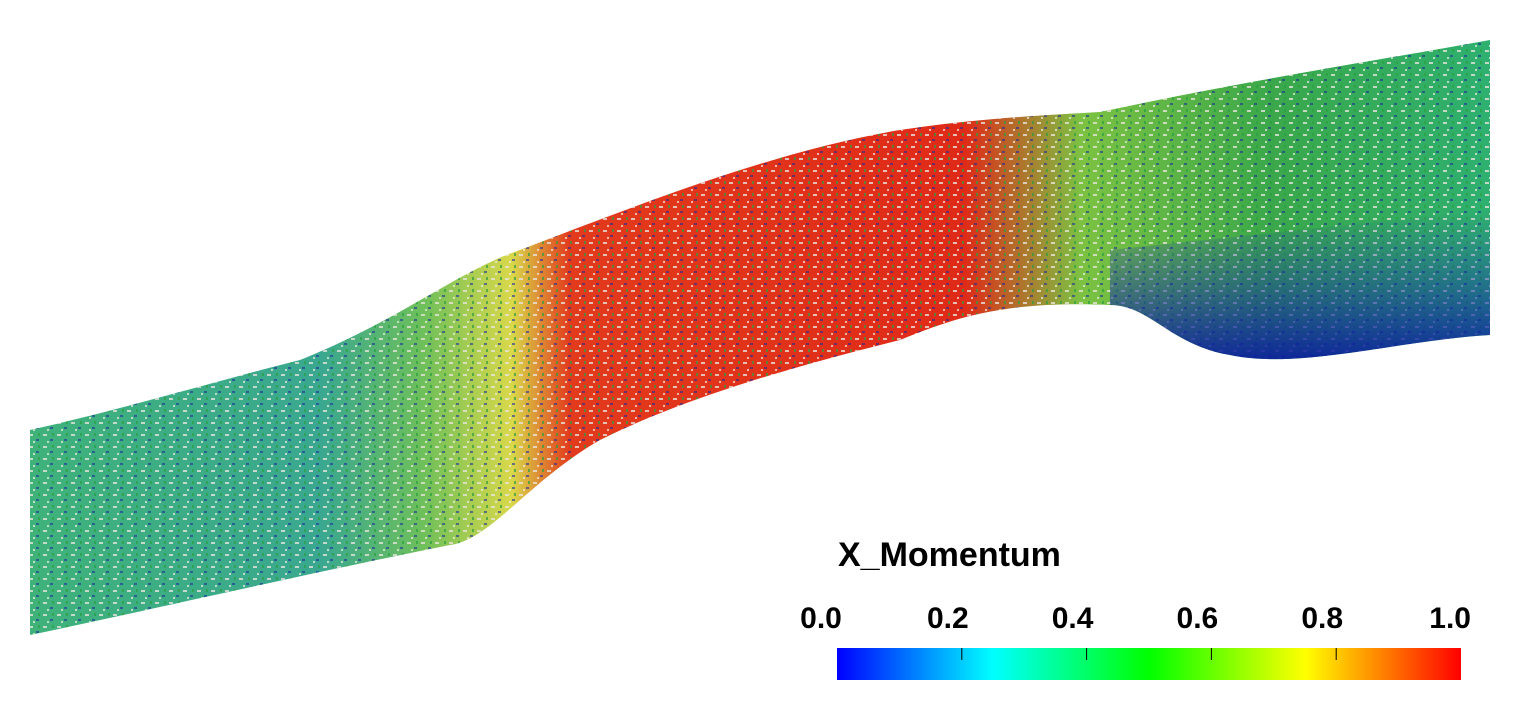  I want to click on tick-label: 0.2, so click(948, 618).